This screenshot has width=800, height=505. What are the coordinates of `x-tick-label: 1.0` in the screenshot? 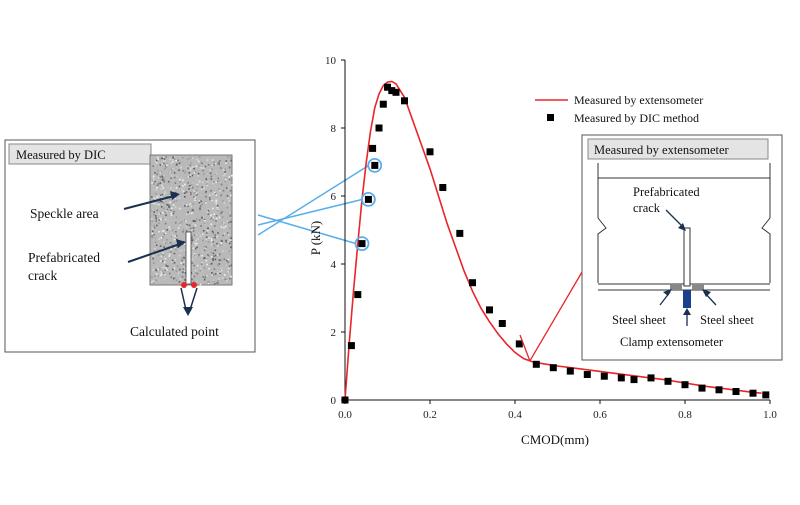 It's located at (770, 415).